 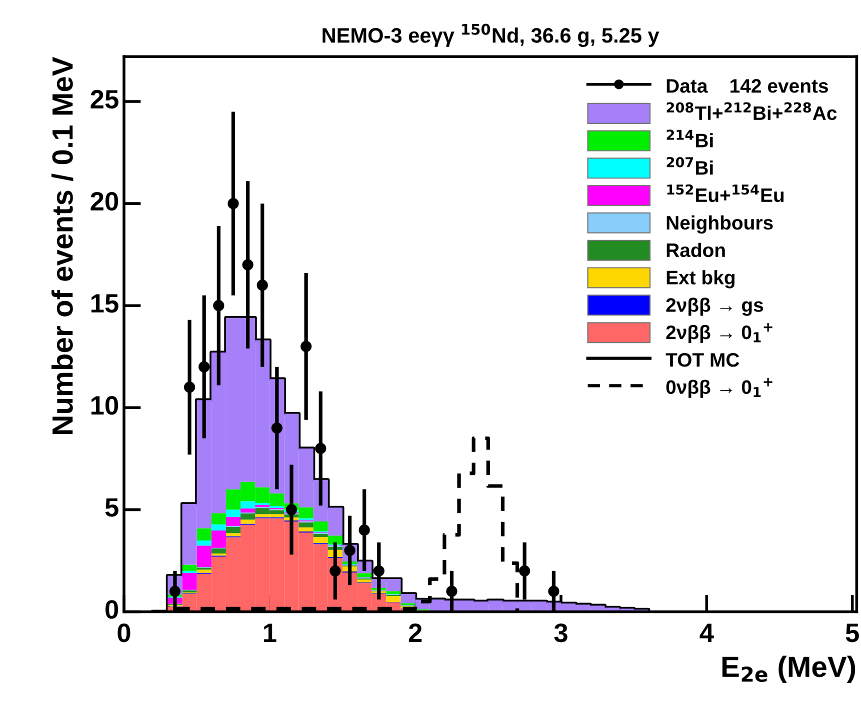 What do you see at coordinates (124, 633) in the screenshot?
I see `x-tick-label: 0` at bounding box center [124, 633].